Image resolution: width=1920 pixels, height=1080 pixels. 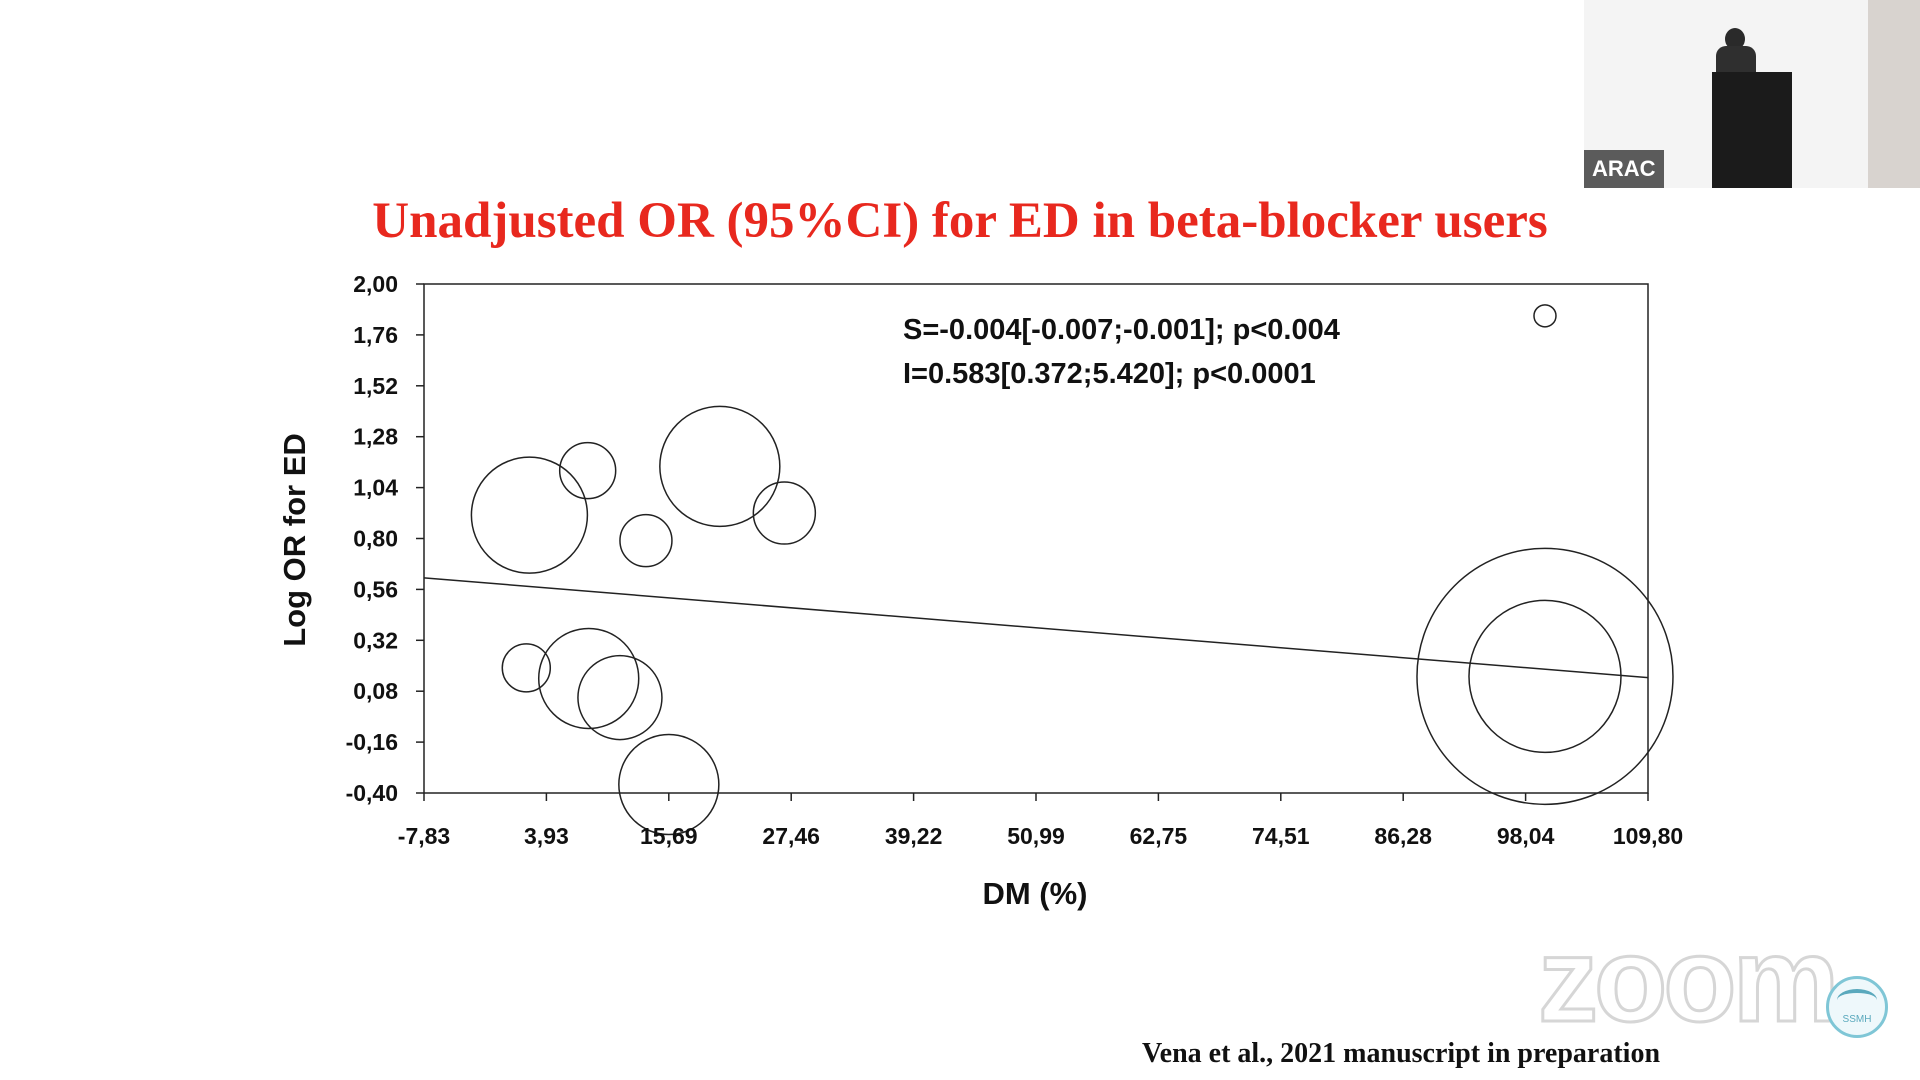 What do you see at coordinates (1688, 980) in the screenshot?
I see `zoom-watermark: zoom` at bounding box center [1688, 980].